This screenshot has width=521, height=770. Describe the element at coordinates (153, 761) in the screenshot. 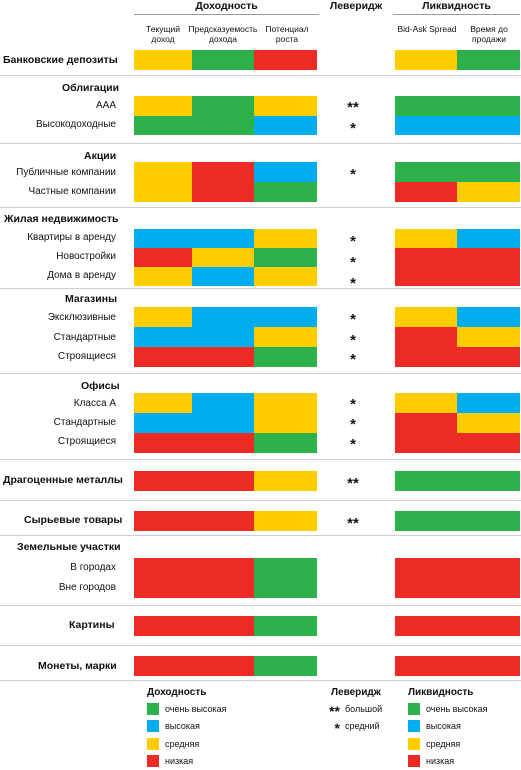

I see `legend-swatch-red` at that location.